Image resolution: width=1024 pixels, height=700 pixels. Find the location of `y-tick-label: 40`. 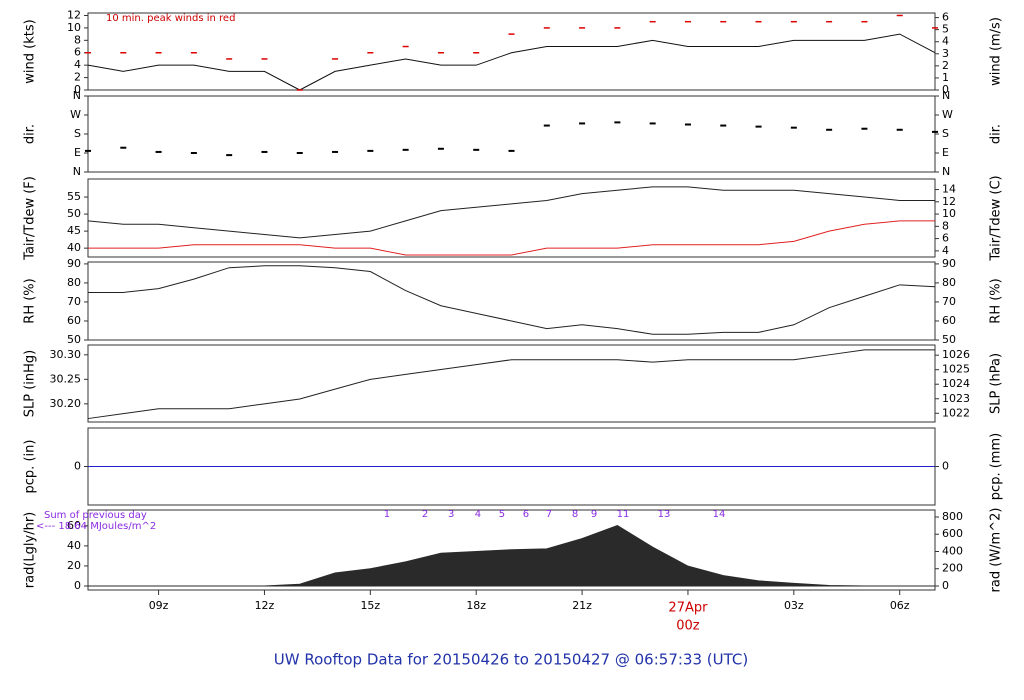

y-tick-label: 40 is located at coordinates (74, 247).